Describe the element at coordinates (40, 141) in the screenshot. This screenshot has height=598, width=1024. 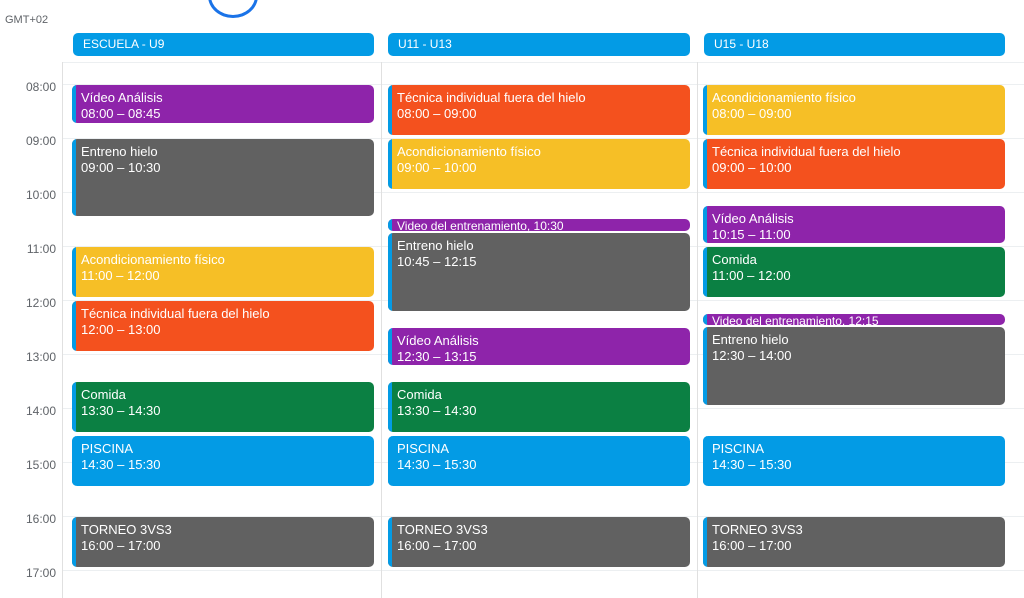
I see `hour-label: 09:00` at that location.